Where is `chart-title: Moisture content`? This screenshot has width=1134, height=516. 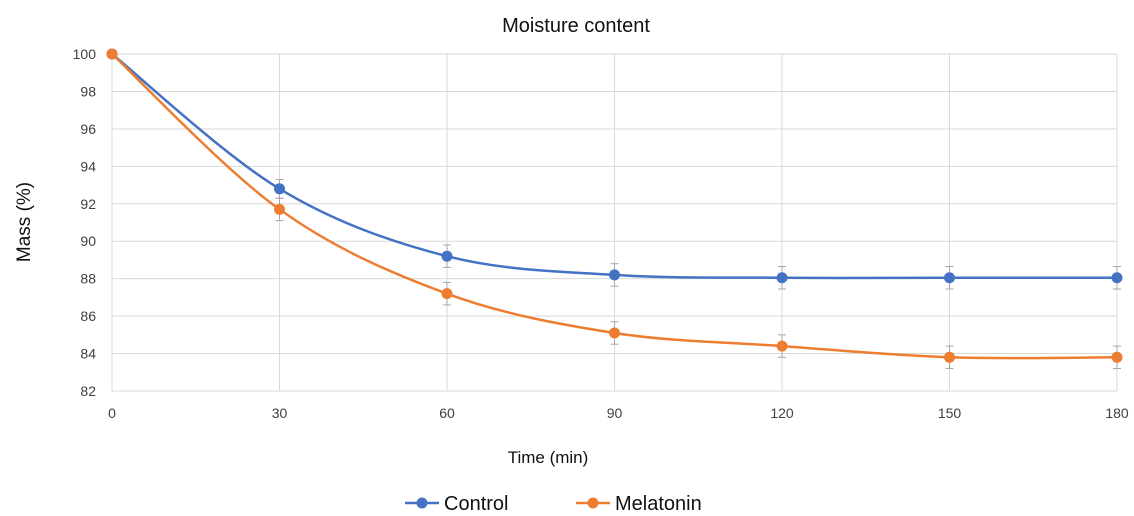 chart-title: Moisture content is located at coordinates (576, 26).